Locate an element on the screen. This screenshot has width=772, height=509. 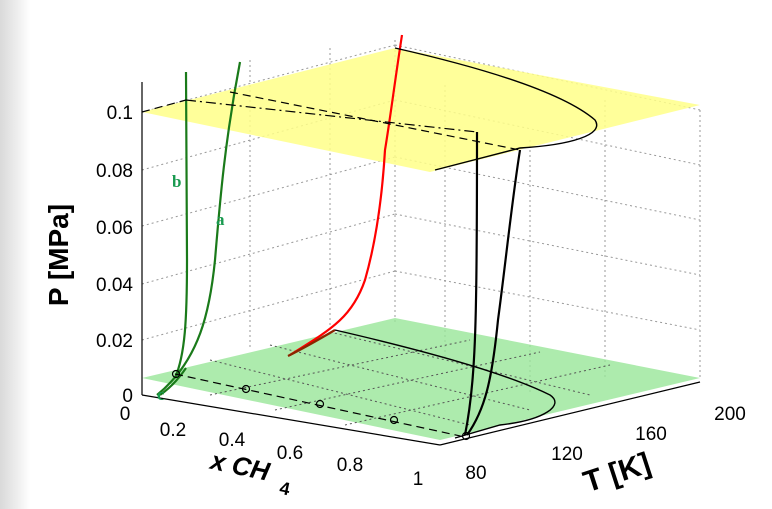
y-tick-label: 200 is located at coordinates (730, 414).